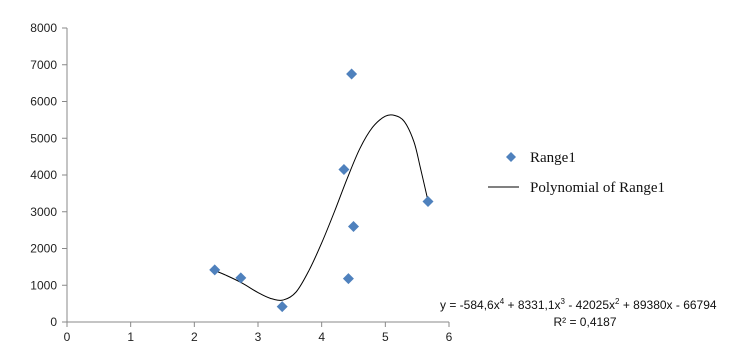  Describe the element at coordinates (321, 207) in the screenshot. I see `trendline` at that location.